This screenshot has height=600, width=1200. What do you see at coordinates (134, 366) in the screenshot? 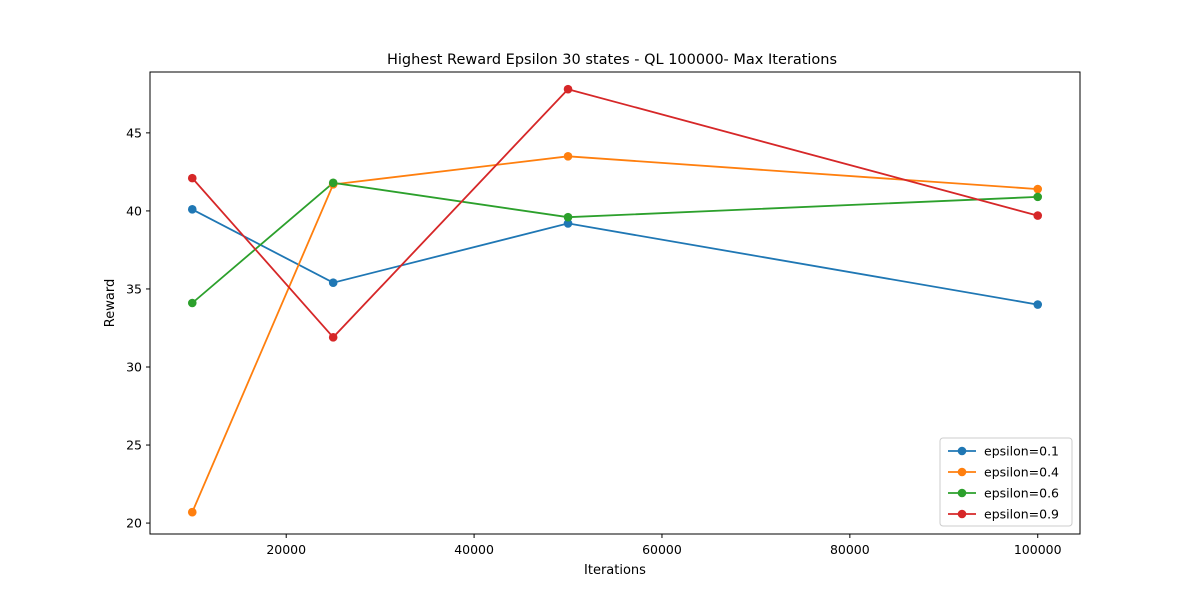
I see `y-tick-label: 30` at bounding box center [134, 366].